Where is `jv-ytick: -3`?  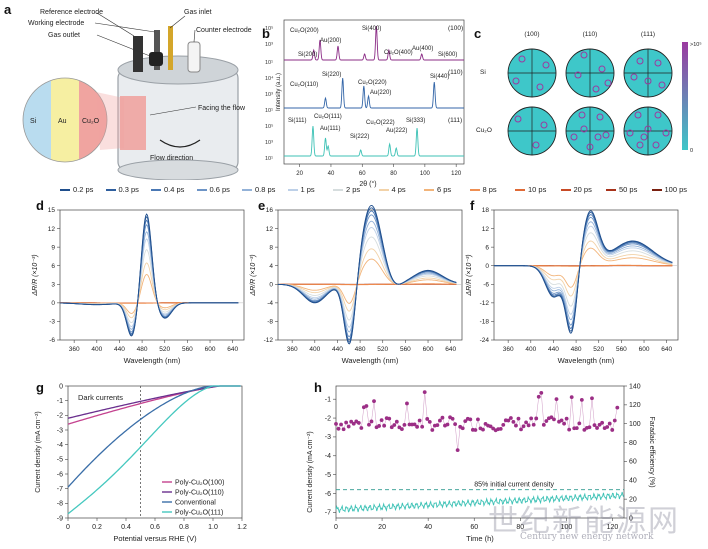 jv-ytick: -3 is located at coordinates (60, 430).